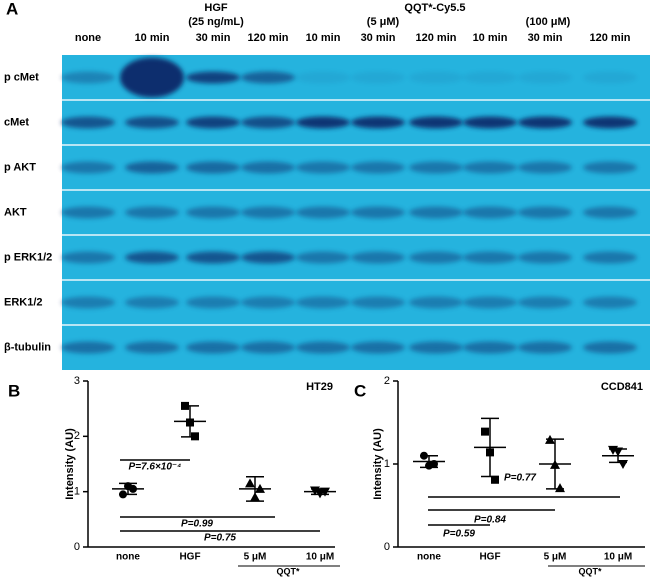 This screenshot has width=650, height=577. Describe the element at coordinates (383, 22) in the screenshot. I see `subgroup-label: (5 μM)` at that location.